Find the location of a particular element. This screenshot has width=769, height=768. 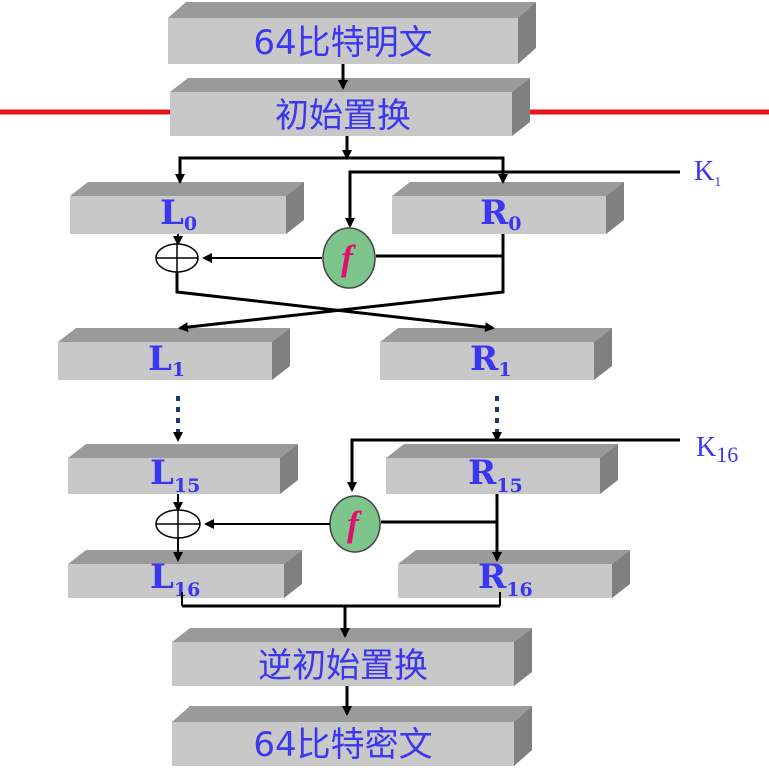

ciphertext-label: 64比特密文 is located at coordinates (342, 745).